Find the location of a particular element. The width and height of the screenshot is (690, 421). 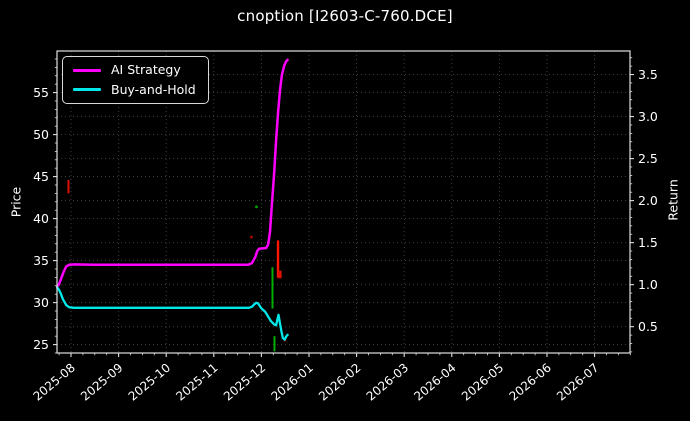

chart-title: cnoption [I2603-C-760.DCE] is located at coordinates (345, 16).